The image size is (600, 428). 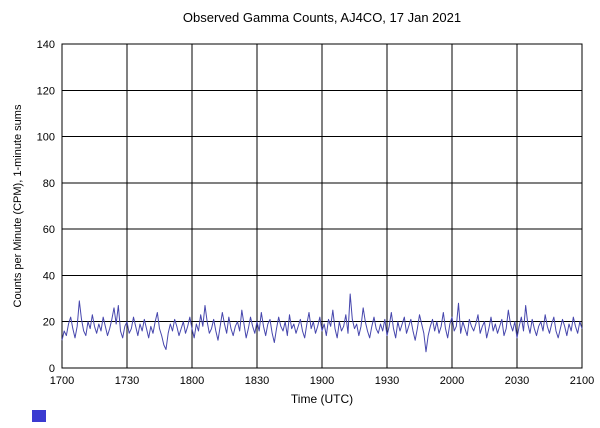 I want to click on svg-text: 2030, so click(x=517, y=381).